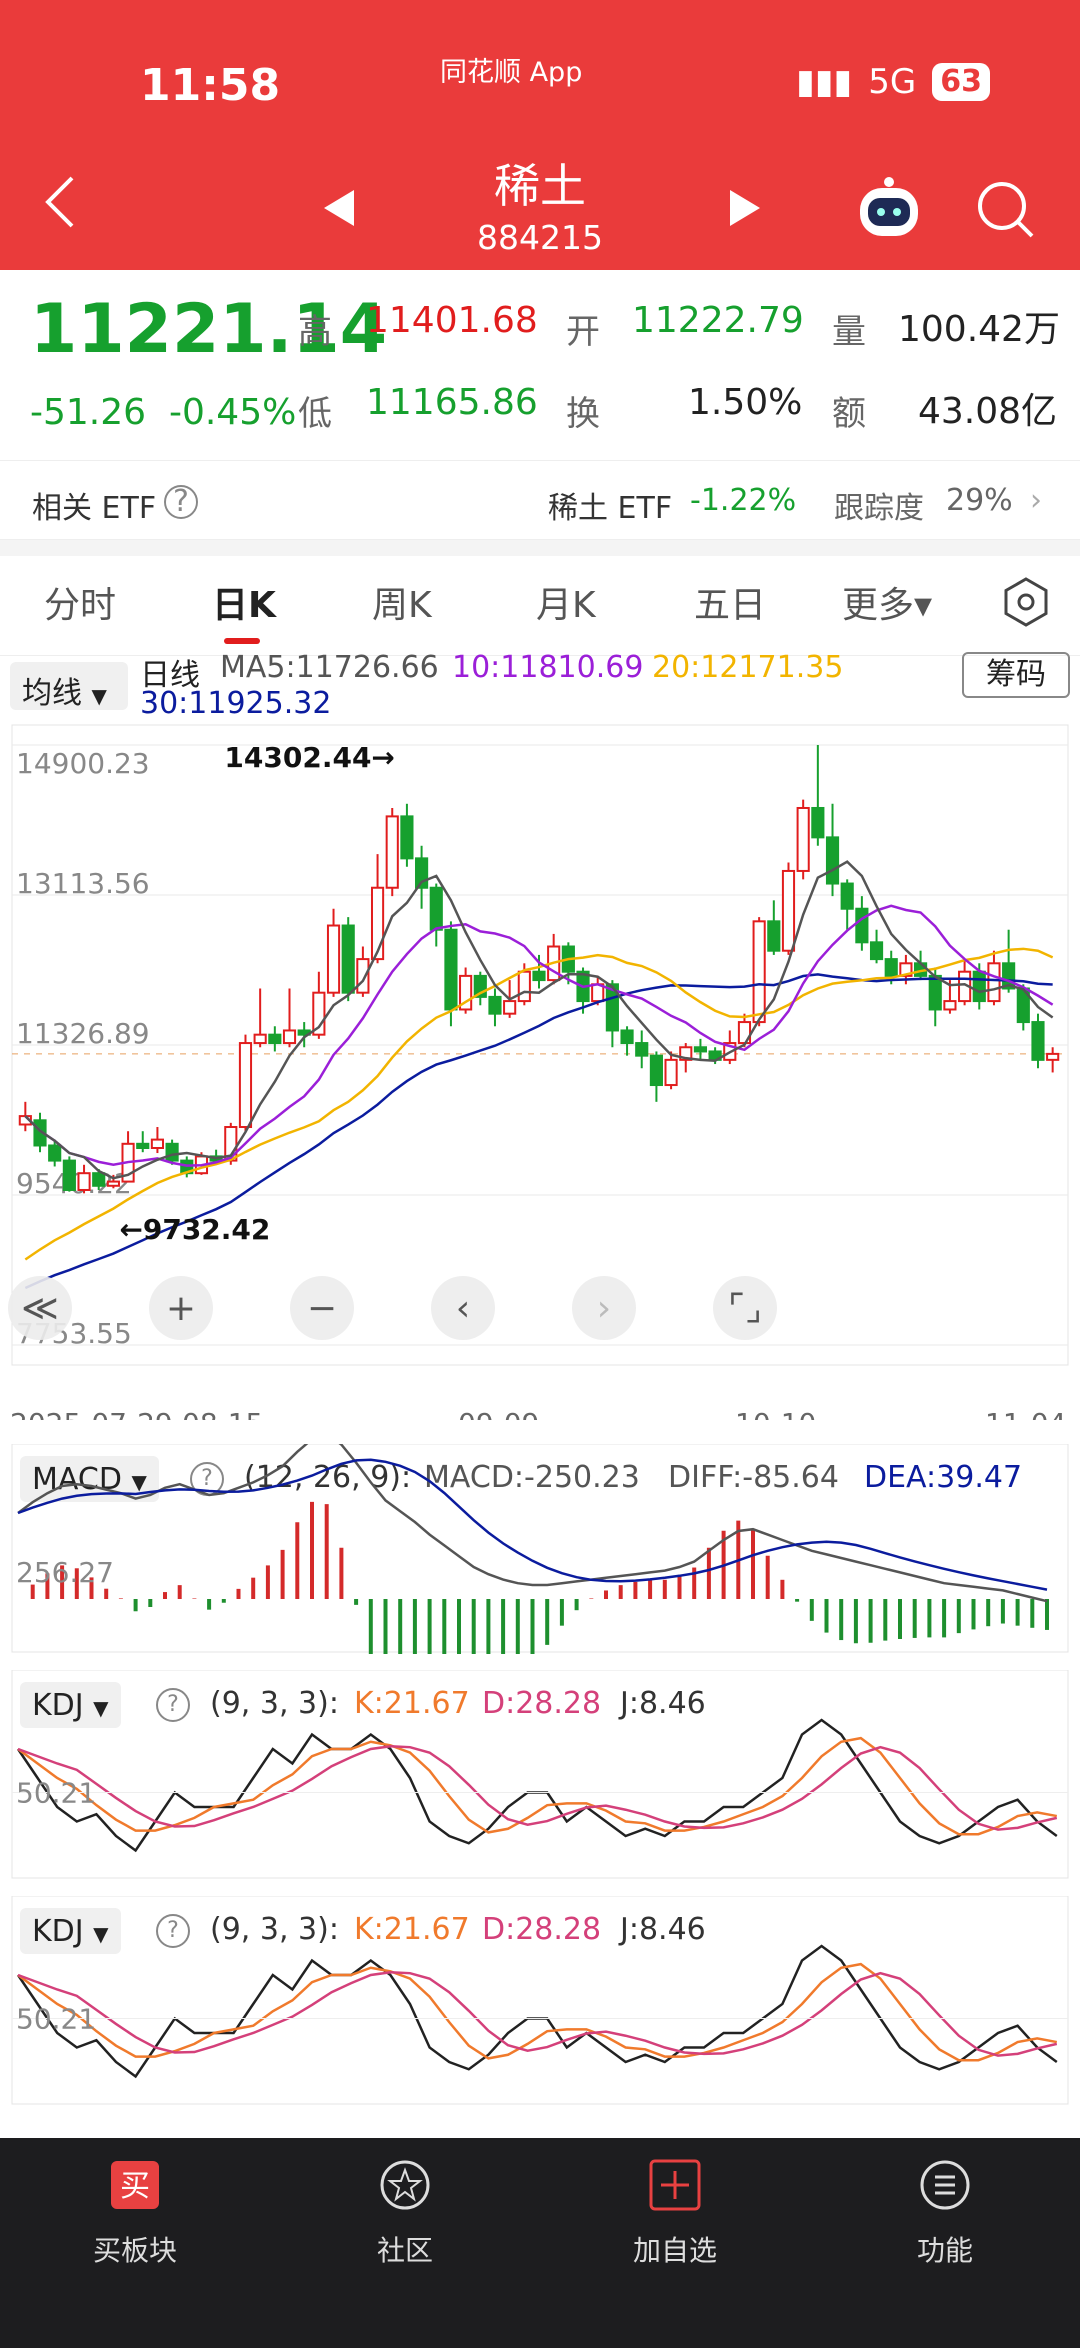 This screenshot has width=1080, height=2348. Describe the element at coordinates (139, 1482) in the screenshot. I see `caret-down-icon: ▼` at that location.